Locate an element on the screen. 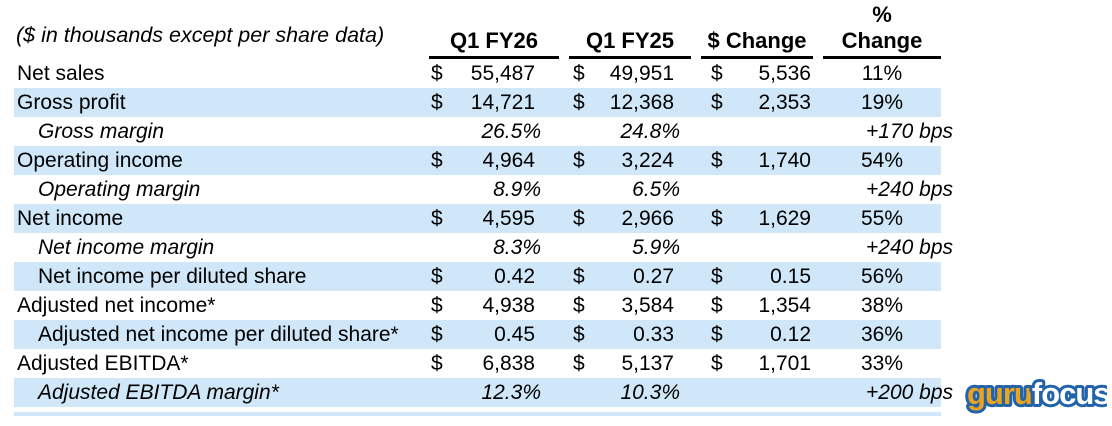 Image resolution: width=1112 pixels, height=426 pixels. cell-percent-change: 56% is located at coordinates (882, 276).